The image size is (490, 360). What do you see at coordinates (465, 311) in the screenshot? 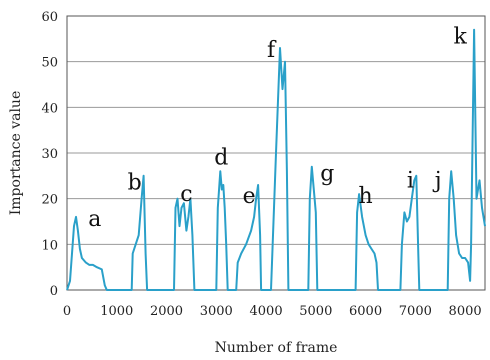
I see `x-tick-8000: 8000` at bounding box center [465, 311].